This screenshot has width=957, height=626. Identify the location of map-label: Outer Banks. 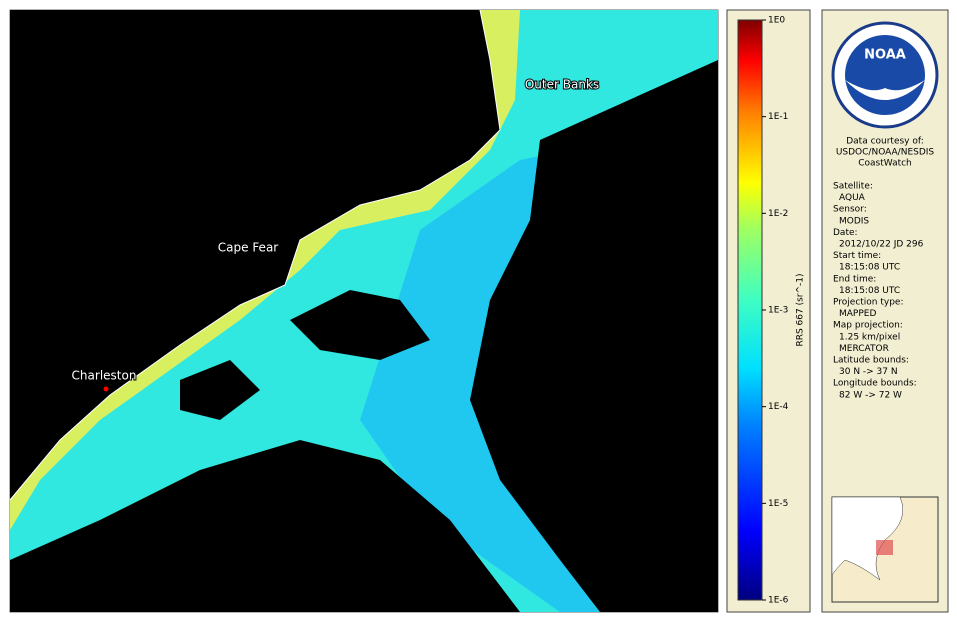
(562, 85).